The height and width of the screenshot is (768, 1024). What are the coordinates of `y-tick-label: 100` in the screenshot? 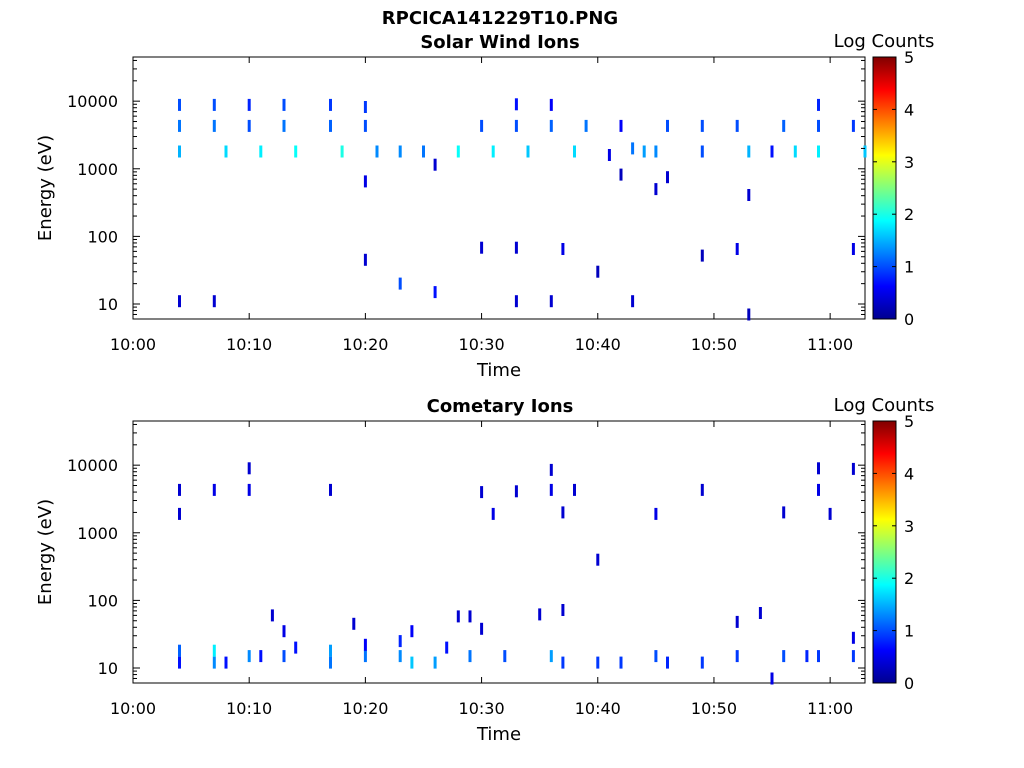 It's located at (102, 236).